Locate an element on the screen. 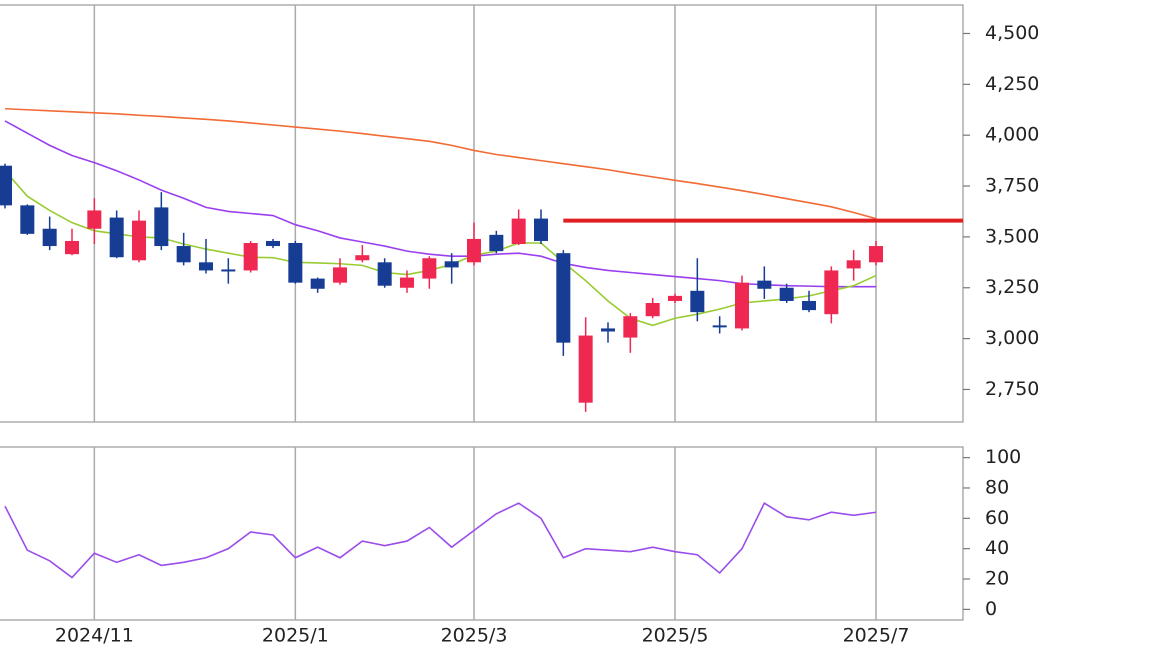 This screenshot has width=1152, height=648. x-tick-label: 2024/11 is located at coordinates (94, 636).